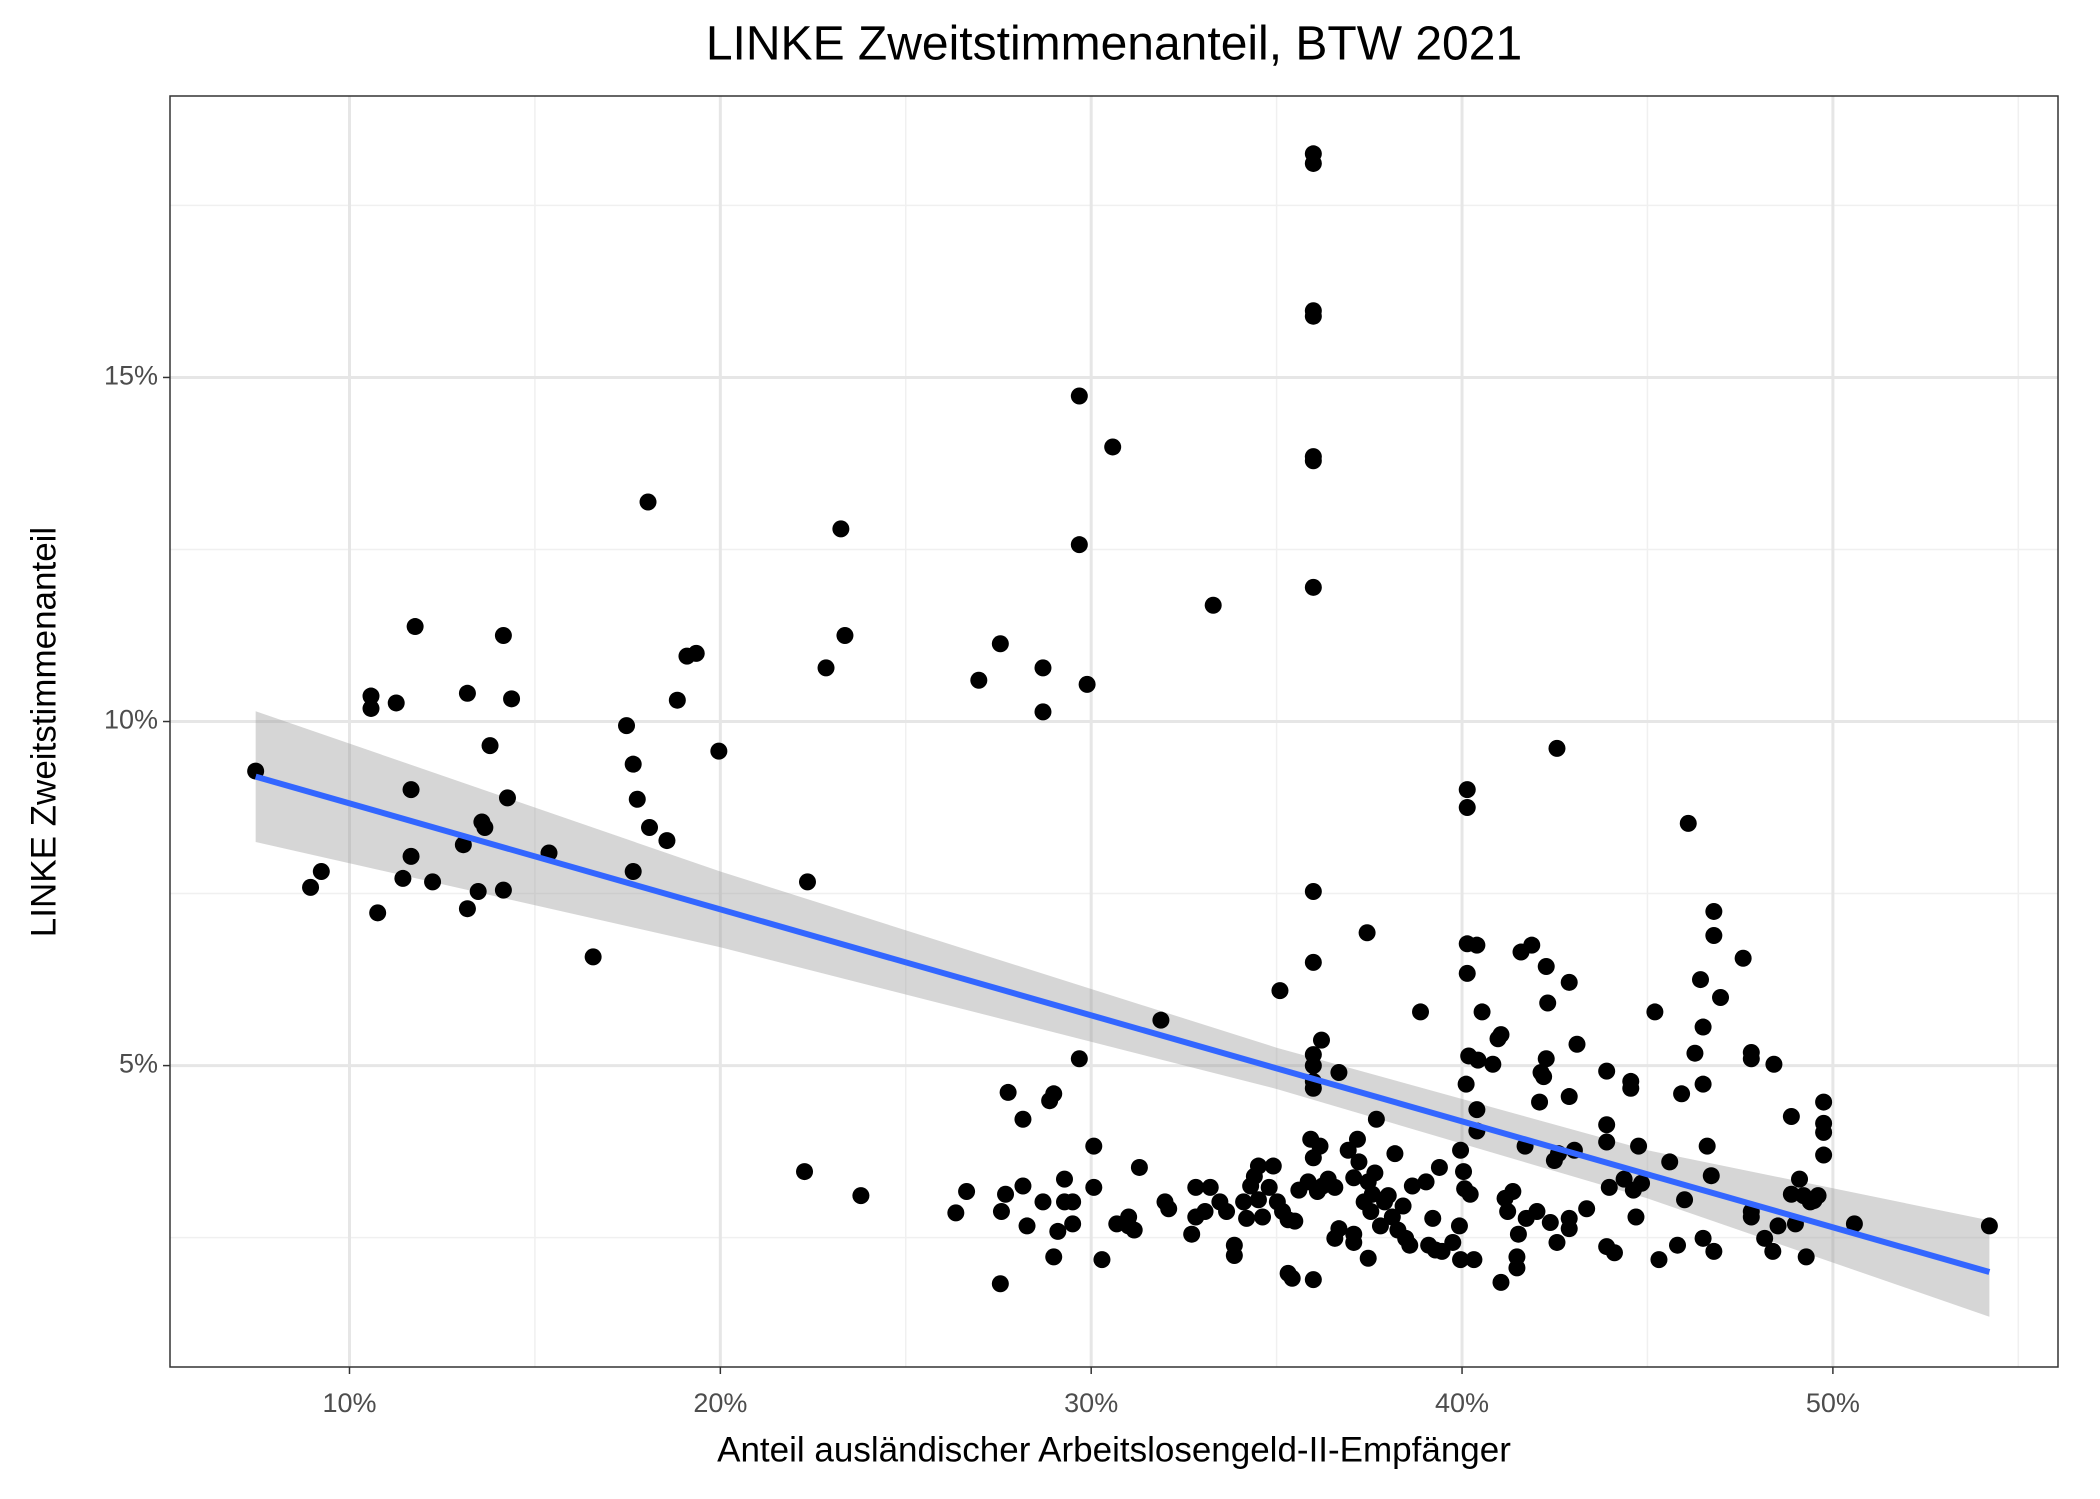 Image resolution: width=2100 pixels, height=1499 pixels. I want to click on x-tick-label: 10%, so click(349, 1403).